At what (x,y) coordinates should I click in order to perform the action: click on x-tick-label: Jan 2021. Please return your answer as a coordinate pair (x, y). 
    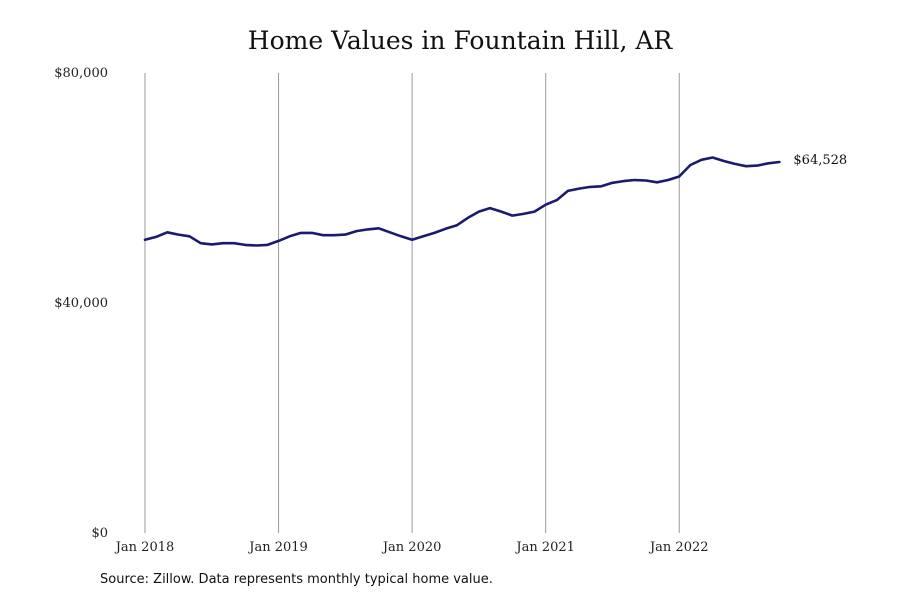
    Looking at the image, I should click on (544, 547).